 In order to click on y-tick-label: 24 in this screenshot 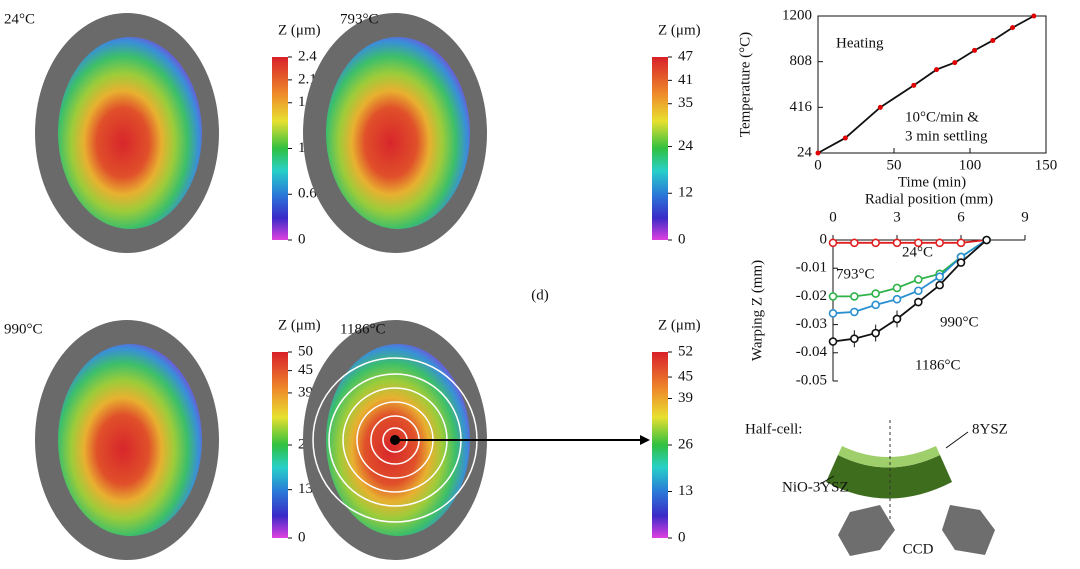, I will do `click(805, 152)`.